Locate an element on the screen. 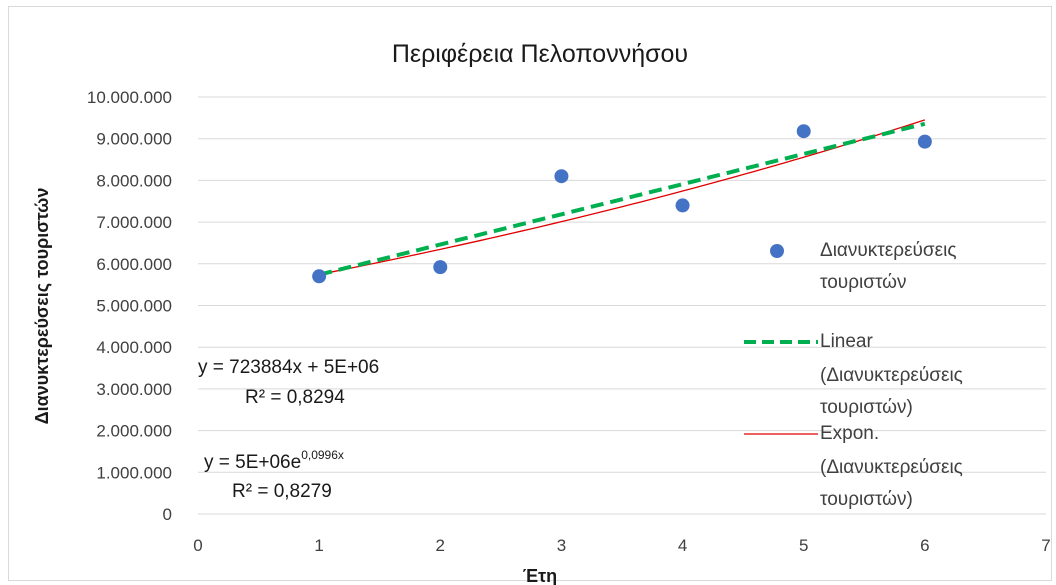 The image size is (1056, 585). y-axis-title: Διανυκτερεύσεις τουριστών is located at coordinates (42, 306).